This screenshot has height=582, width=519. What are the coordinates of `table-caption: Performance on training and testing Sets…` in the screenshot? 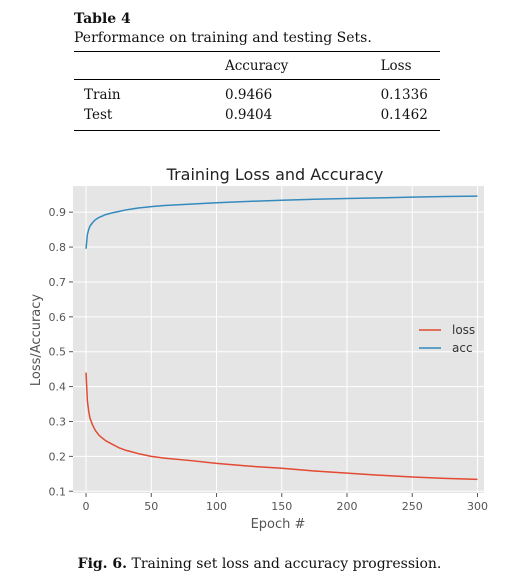 It's located at (223, 38).